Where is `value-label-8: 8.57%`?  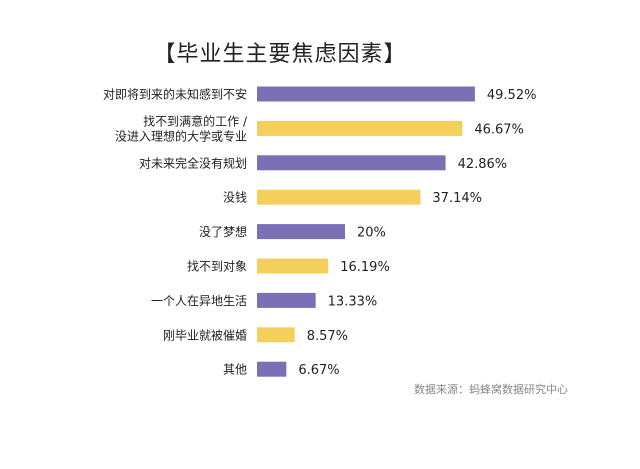 value-label-8: 8.57% is located at coordinates (327, 336).